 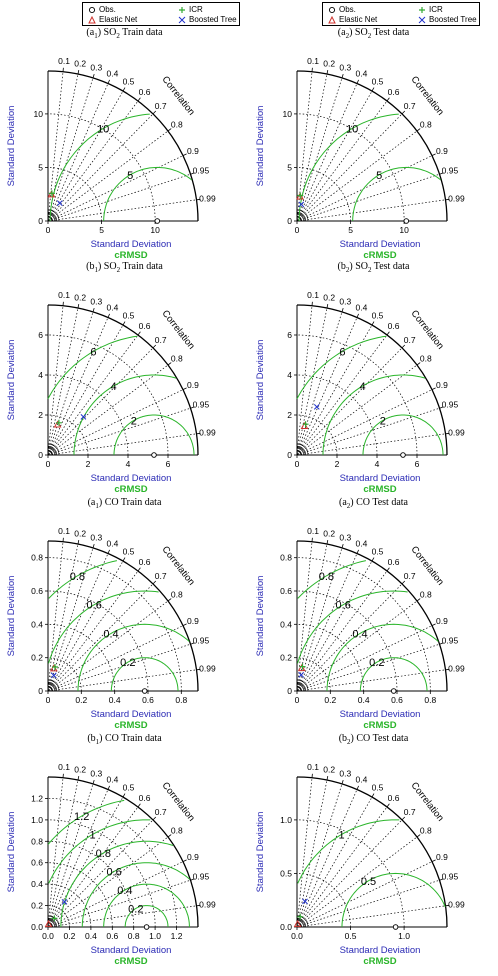 I want to click on elastic-net-legend-icon, so click(x=92, y=19).